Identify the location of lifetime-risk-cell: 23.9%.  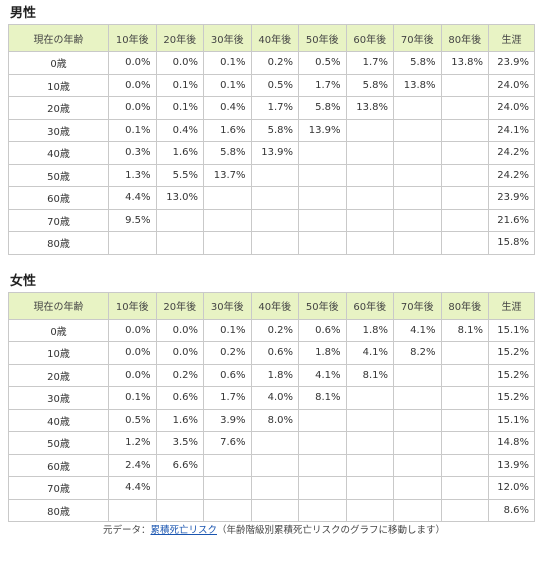
(511, 63).